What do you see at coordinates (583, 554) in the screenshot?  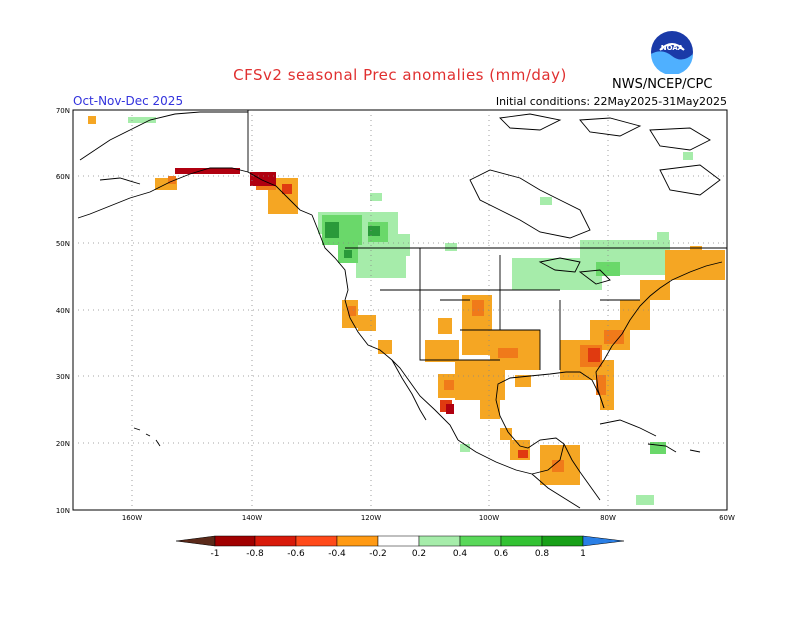 I see `colorbar-tick: 1` at bounding box center [583, 554].